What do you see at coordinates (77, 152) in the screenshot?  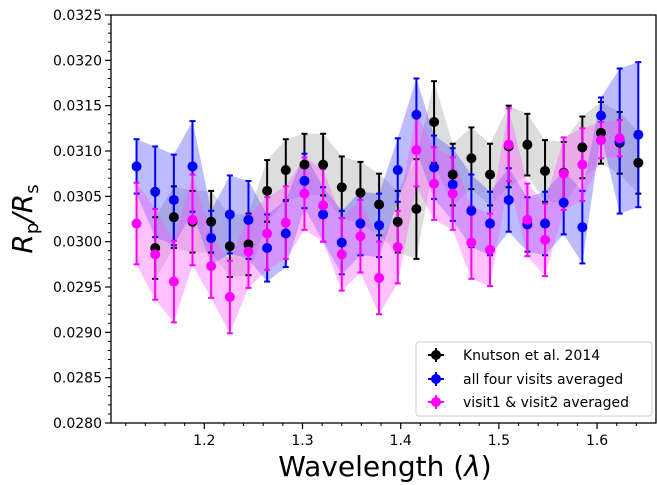 I see `y-tick-label: 0.0310` at bounding box center [77, 152].